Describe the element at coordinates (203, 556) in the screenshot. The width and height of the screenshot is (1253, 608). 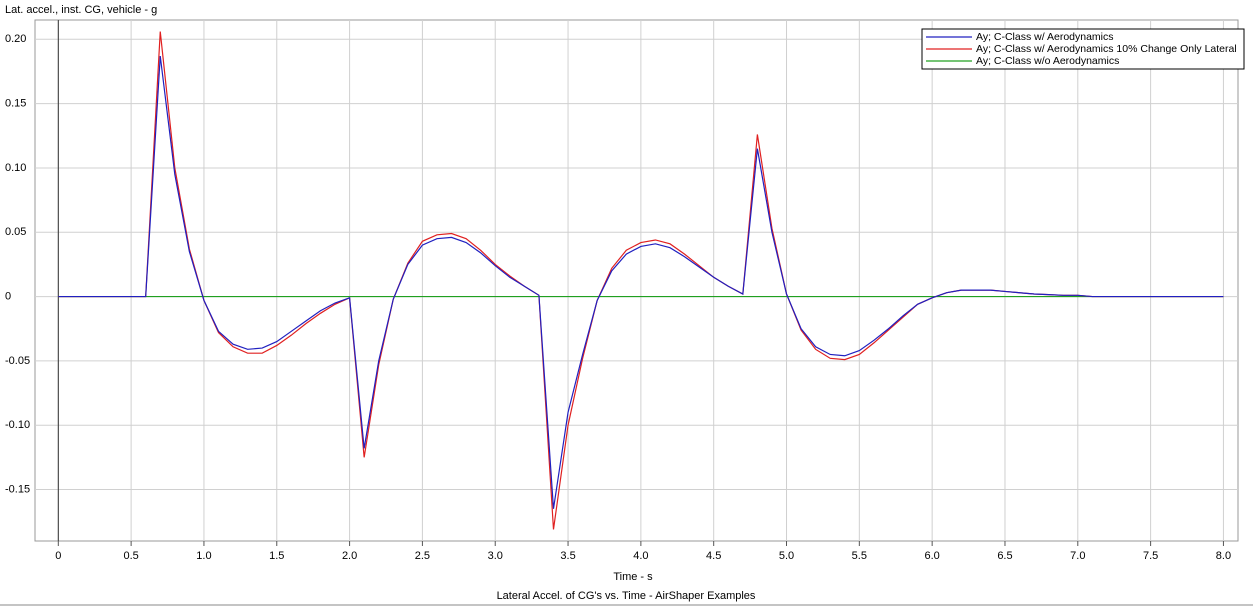
I see `x-tick-label: 1.0` at that location.